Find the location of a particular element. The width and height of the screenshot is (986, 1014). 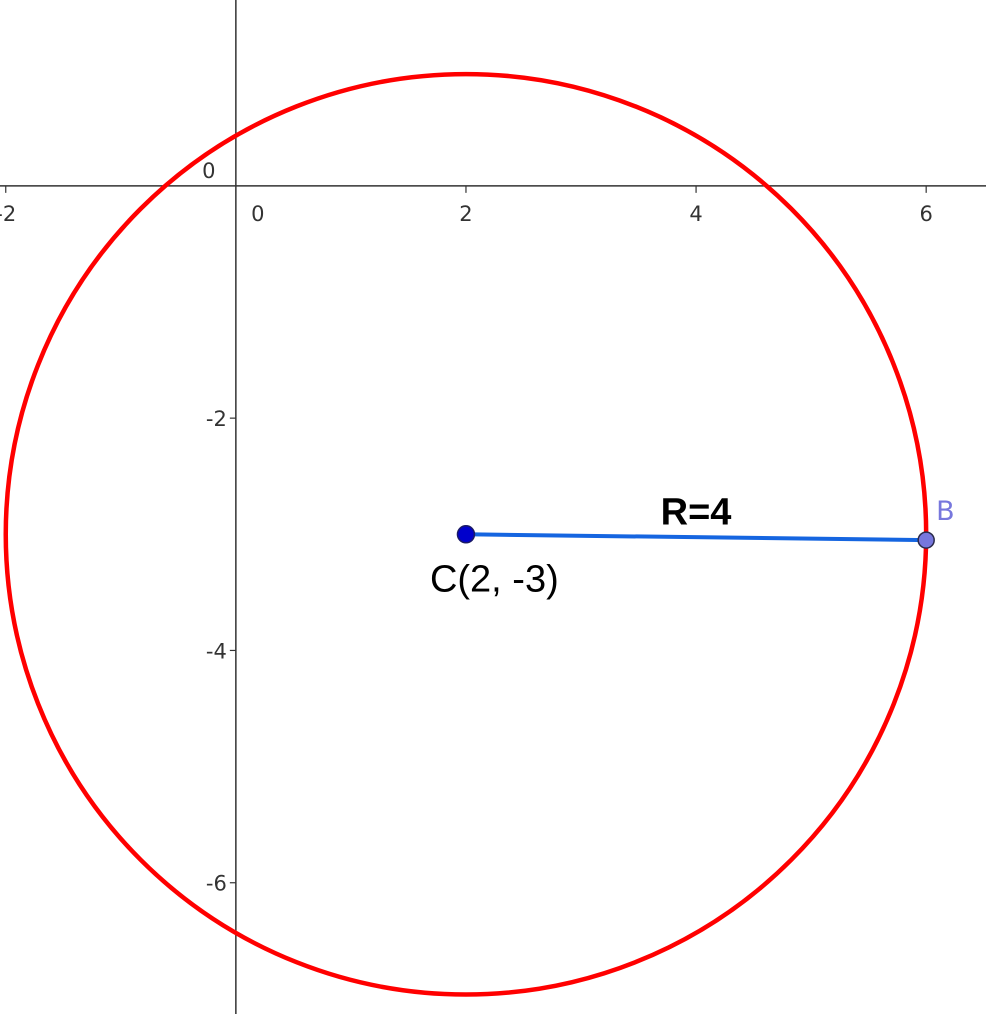

x-tick-label: 0 is located at coordinates (257, 214).